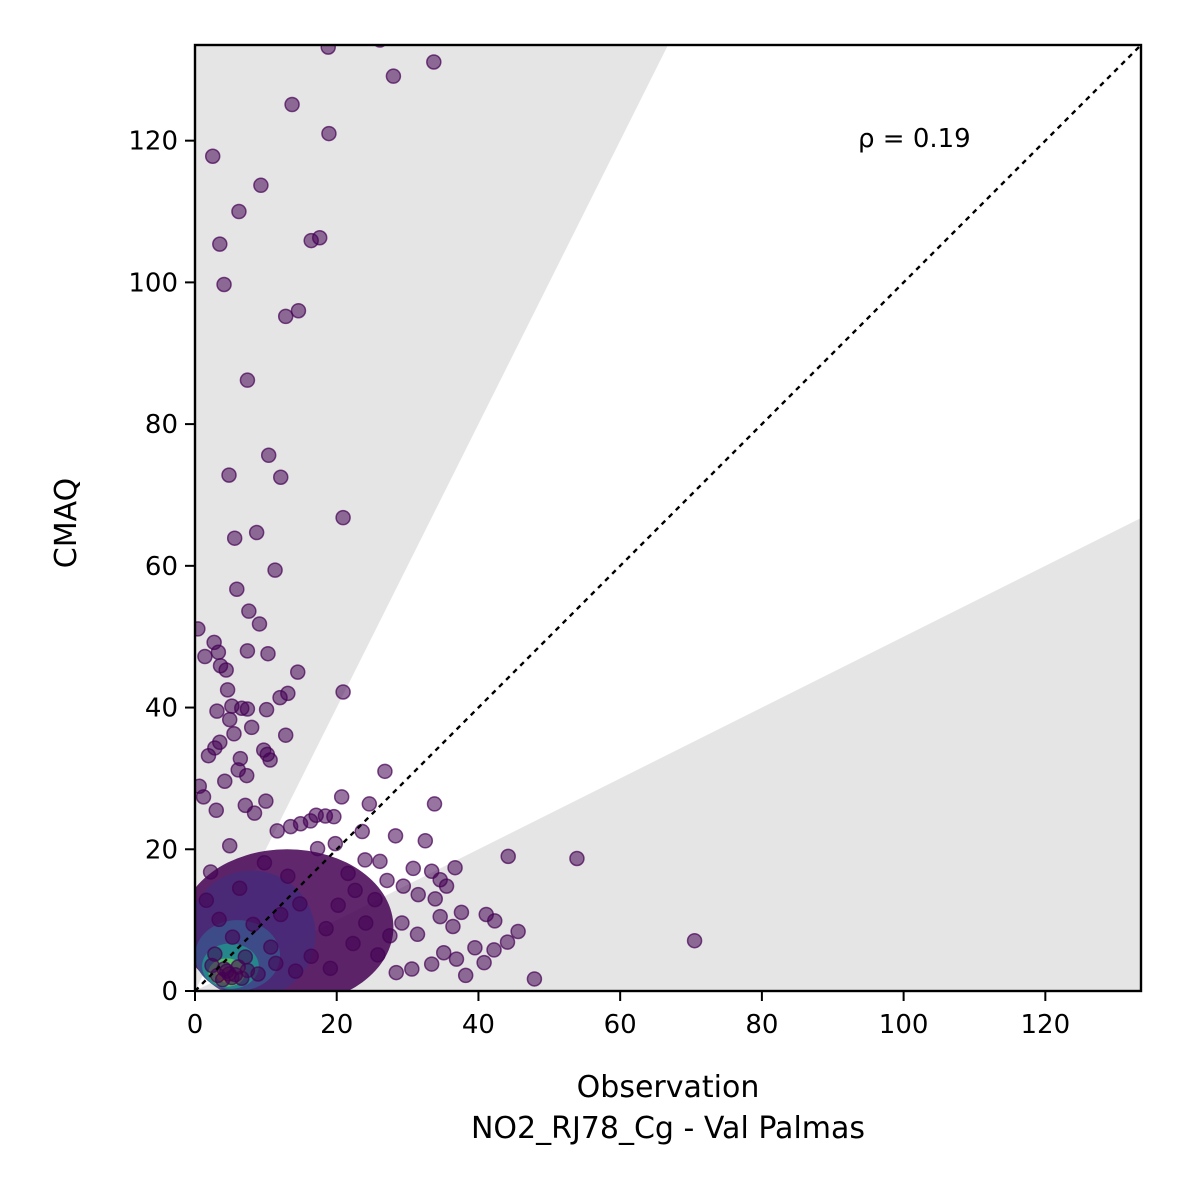 This screenshot has width=1200, height=1200. What do you see at coordinates (478, 1025) in the screenshot?
I see `x-tick-label: 40` at bounding box center [478, 1025].